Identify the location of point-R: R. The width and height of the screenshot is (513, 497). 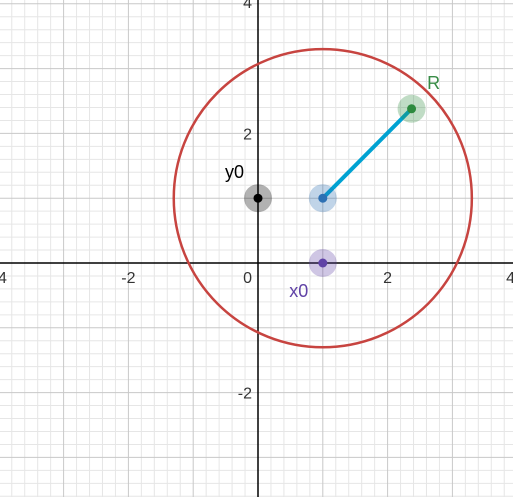
(419, 98).